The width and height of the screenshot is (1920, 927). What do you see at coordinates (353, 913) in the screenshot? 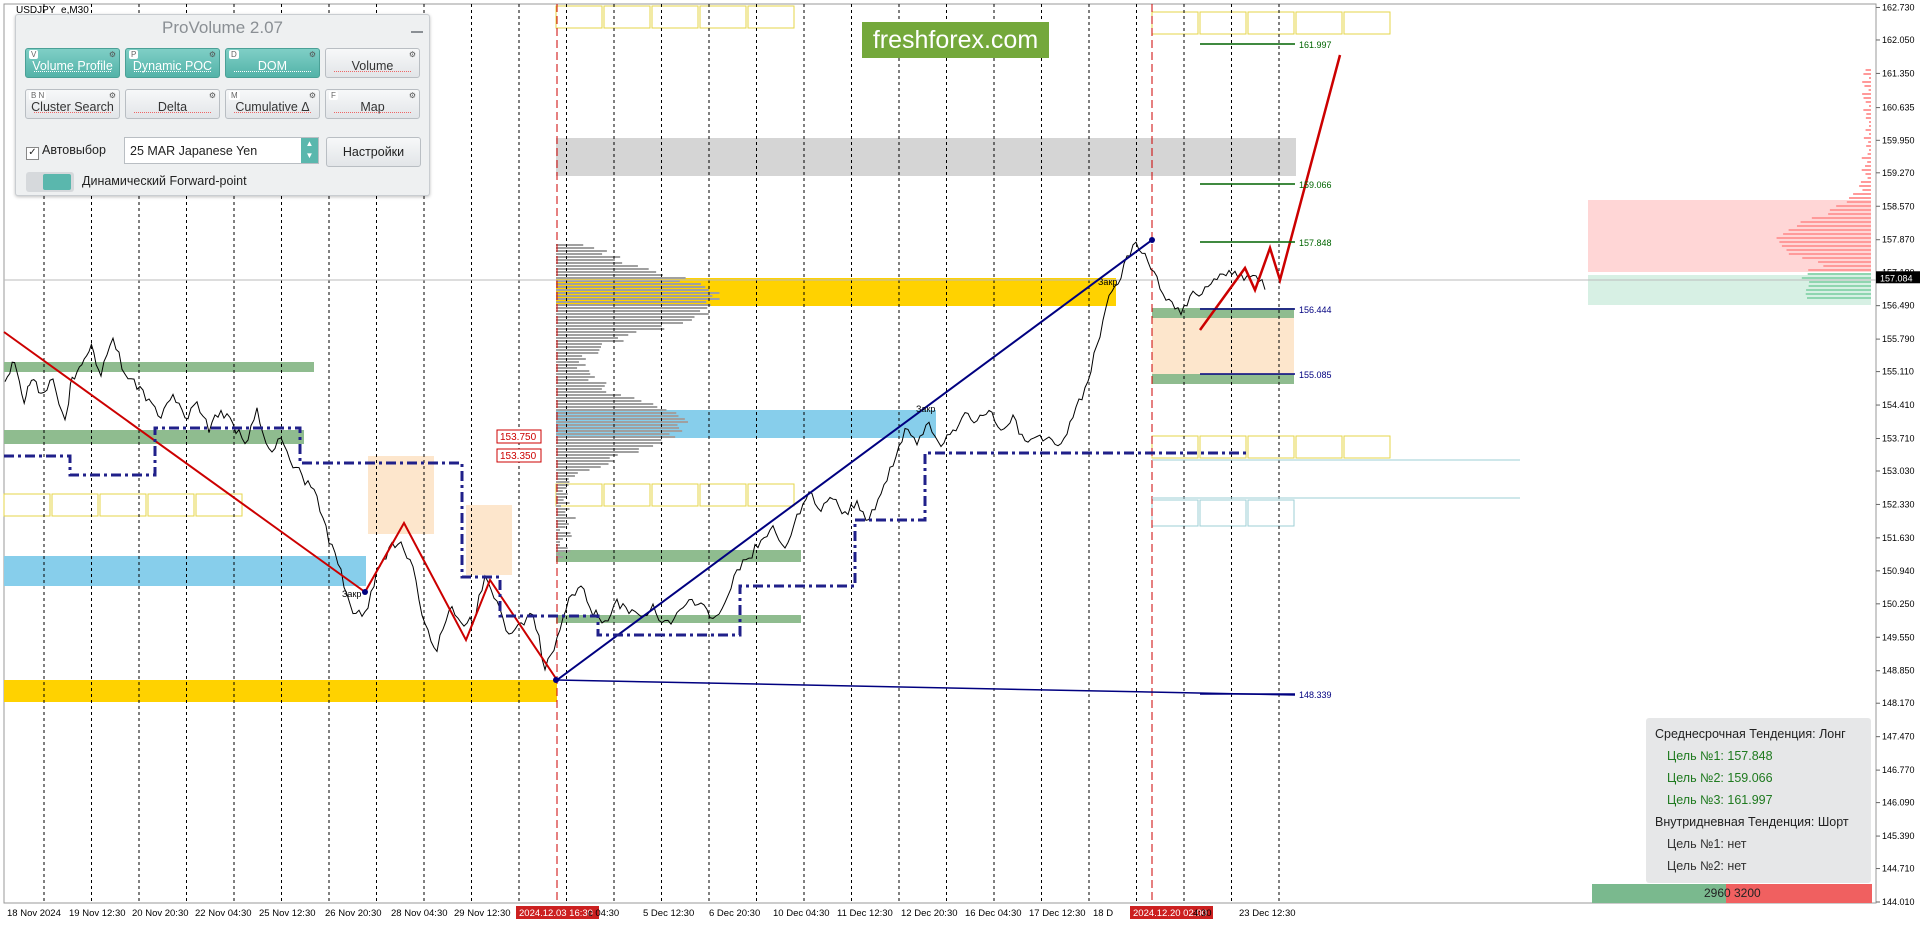
I see `x-tick-label: 26 Nov 20:30` at bounding box center [353, 913].